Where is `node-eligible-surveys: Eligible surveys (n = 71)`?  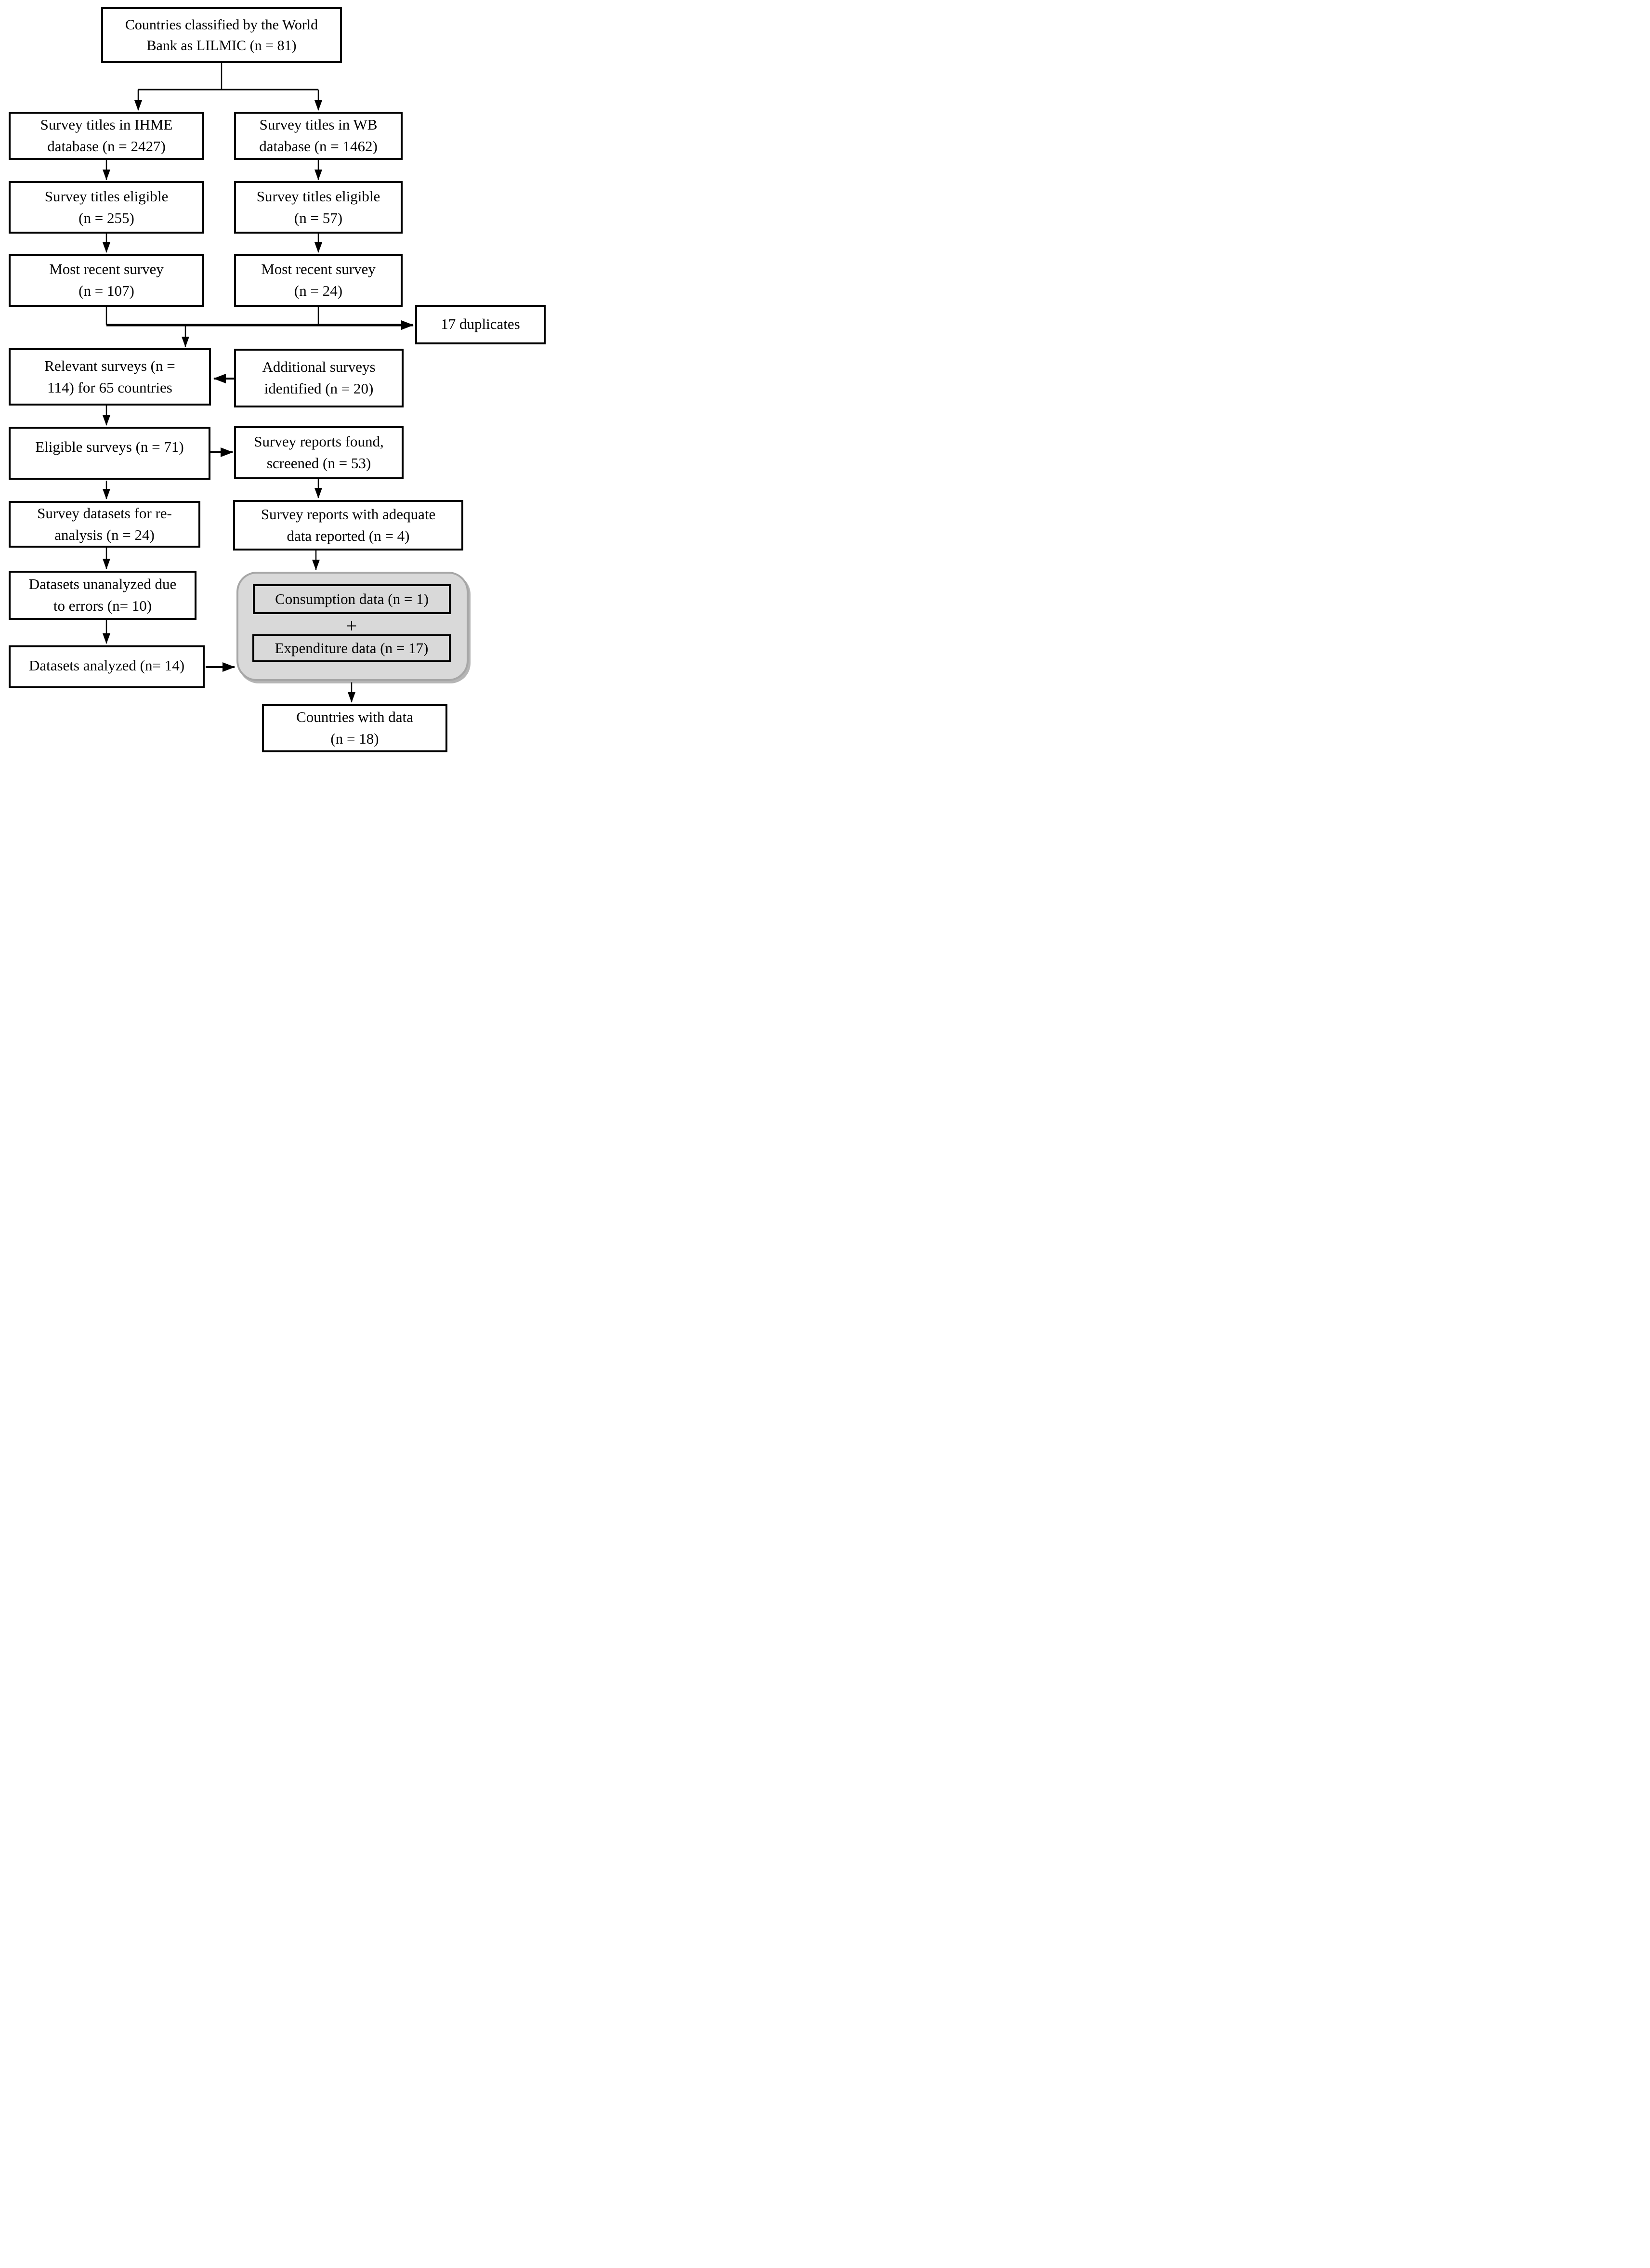
node-eligible-surveys: Eligible surveys (n = 71) is located at coordinates (109, 453).